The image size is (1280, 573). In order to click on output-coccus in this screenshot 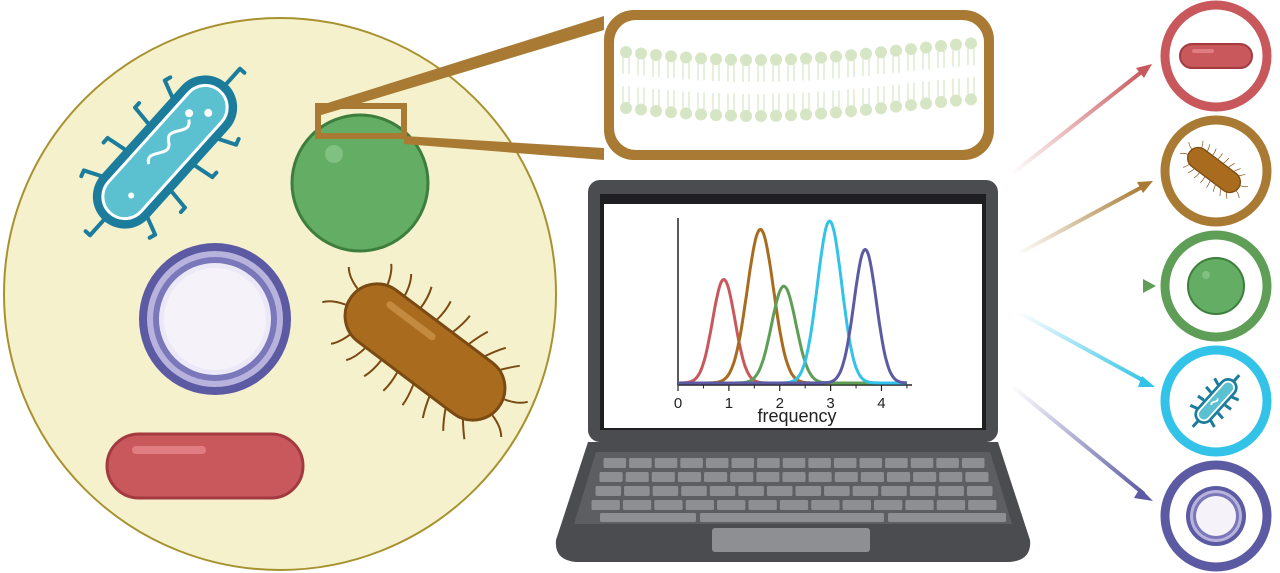, I will do `click(1216, 286)`.